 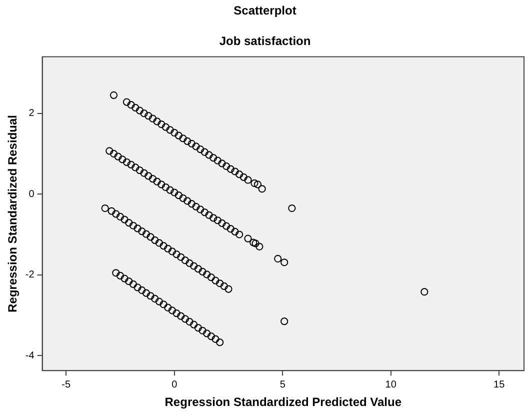 I want to click on y-axis-title: Regression Standardized Residual, so click(x=13, y=213).